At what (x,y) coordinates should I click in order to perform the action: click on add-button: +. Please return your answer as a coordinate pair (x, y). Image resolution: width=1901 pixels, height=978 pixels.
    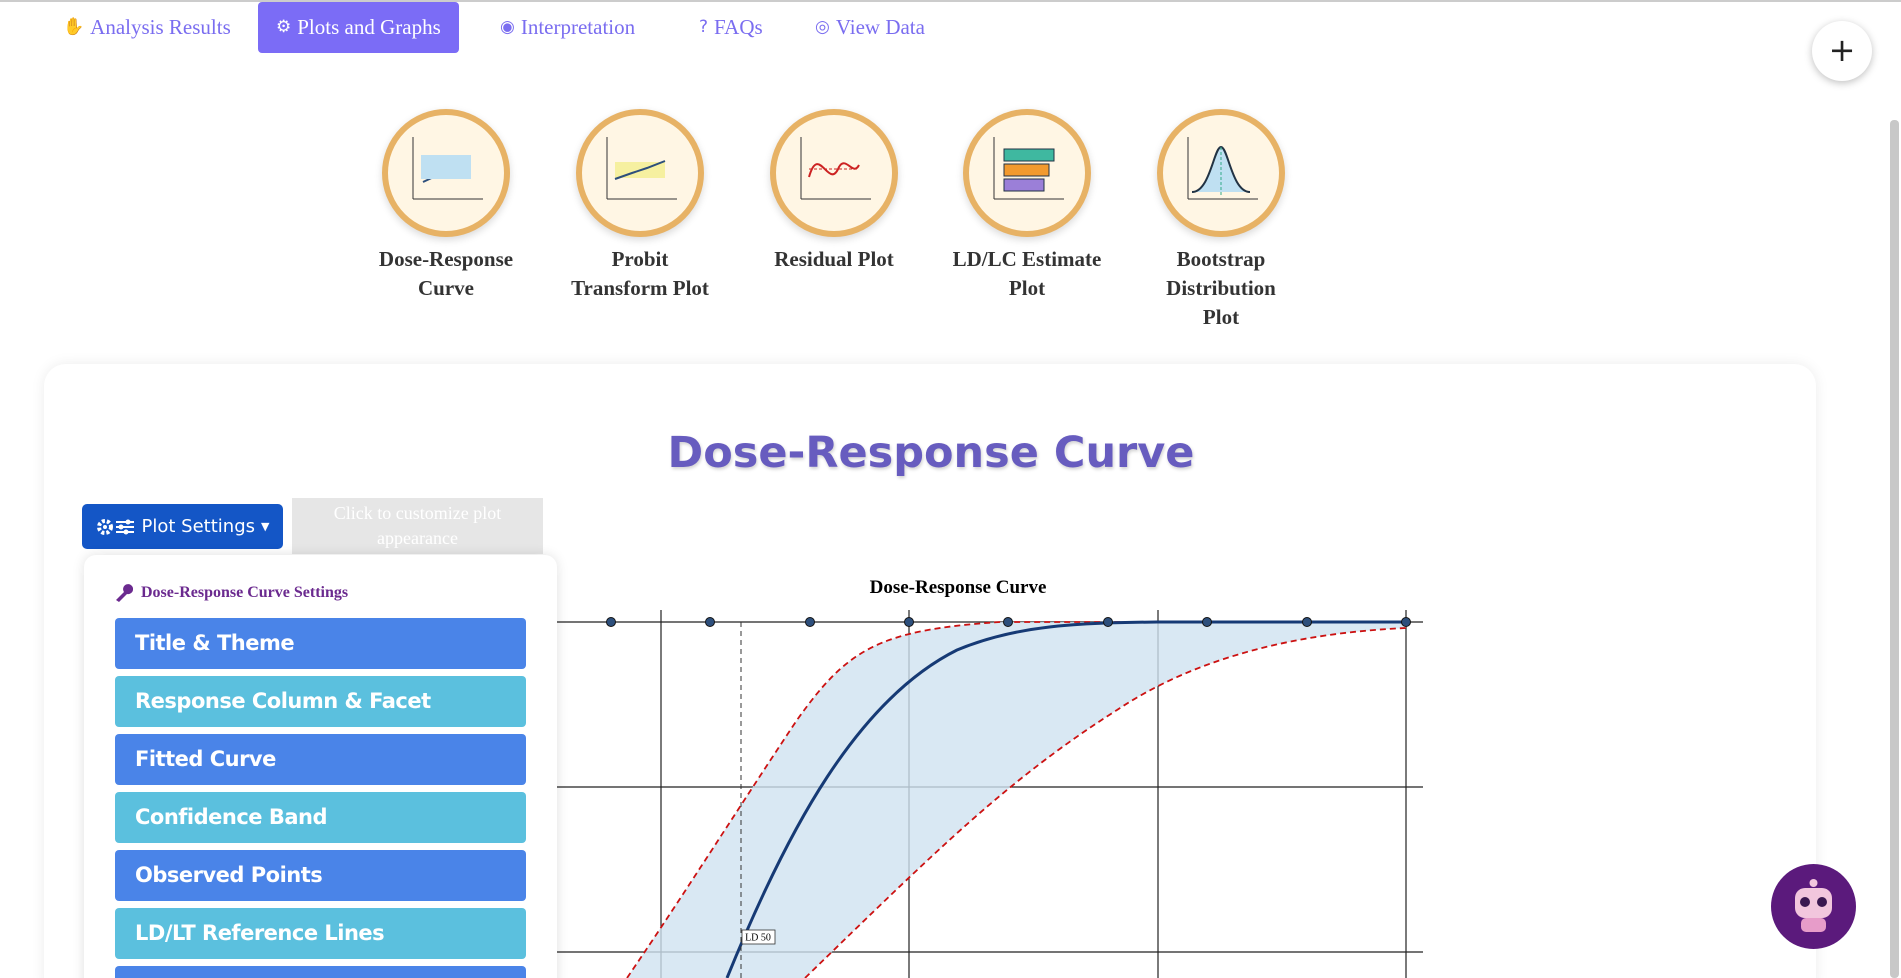
    Looking at the image, I should click on (1842, 51).